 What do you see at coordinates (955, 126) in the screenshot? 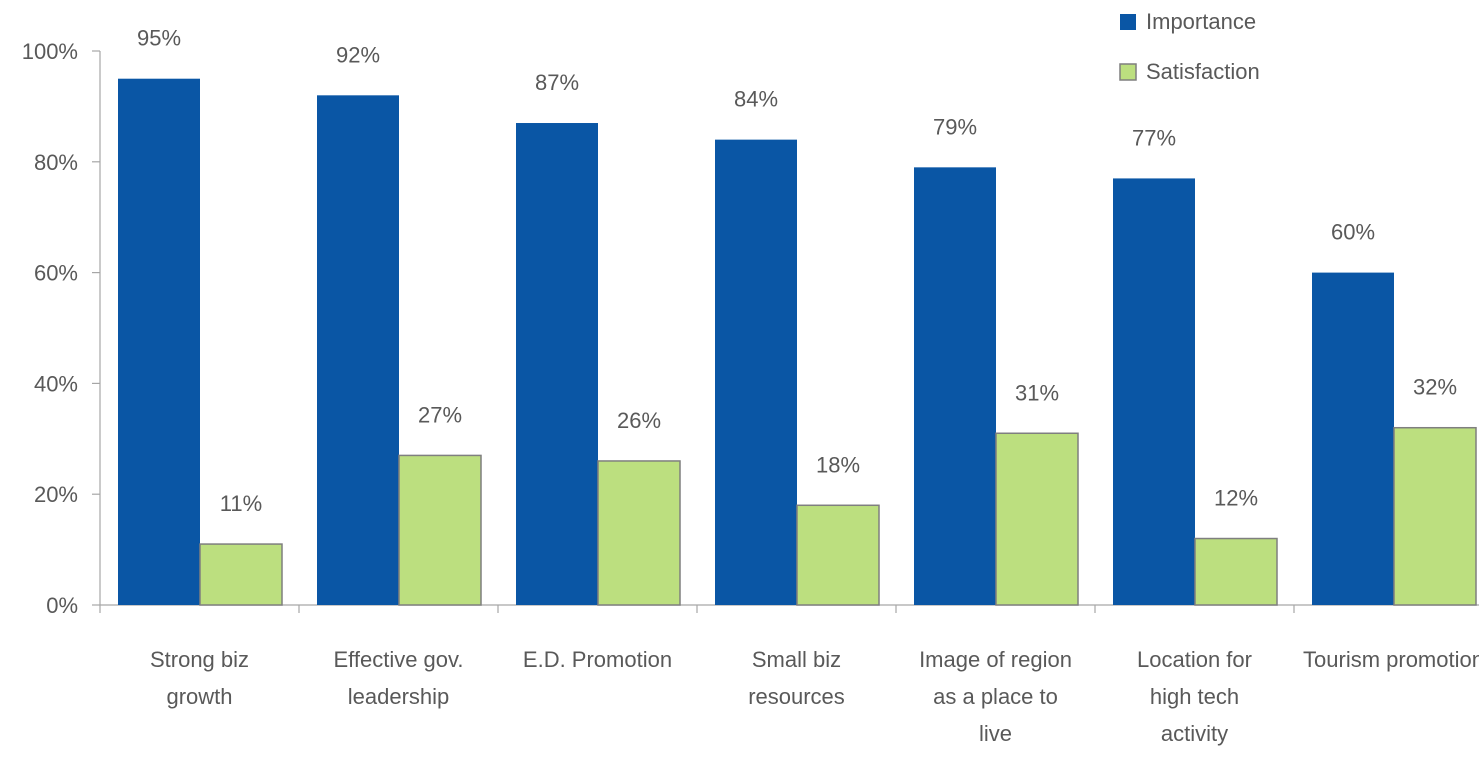
I see `data-label-importance: 79%` at bounding box center [955, 126].